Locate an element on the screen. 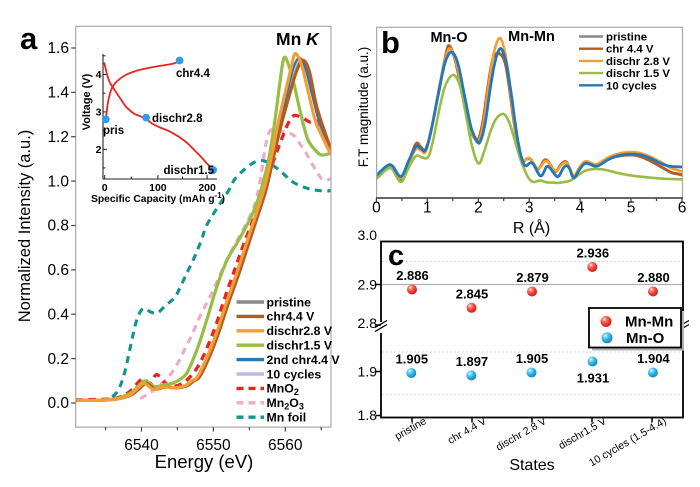 The image size is (700, 487). svg-text: 2.9 is located at coordinates (368, 285).